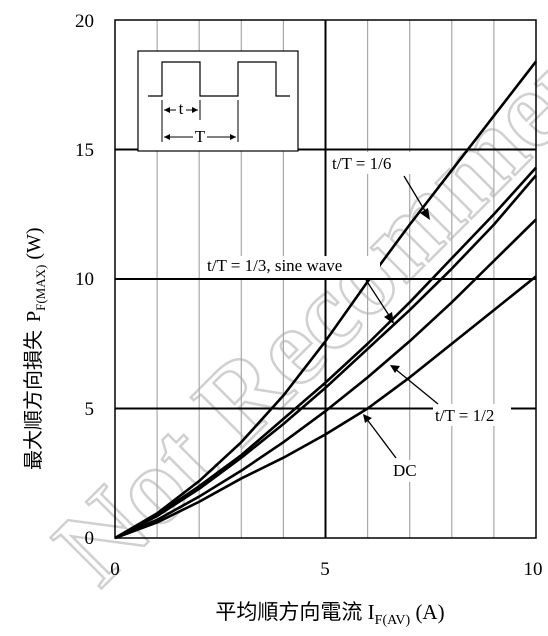 The height and width of the screenshot is (636, 548). I want to click on annotation-dc-arrow, so click(381, 438).